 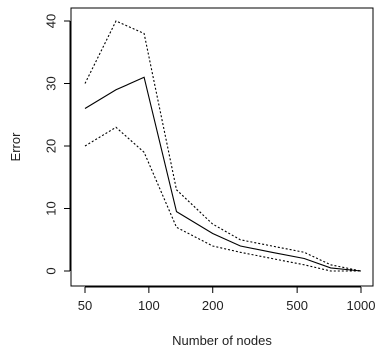 What do you see at coordinates (51, 208) in the screenshot?
I see `y-tick-label: 10` at bounding box center [51, 208].